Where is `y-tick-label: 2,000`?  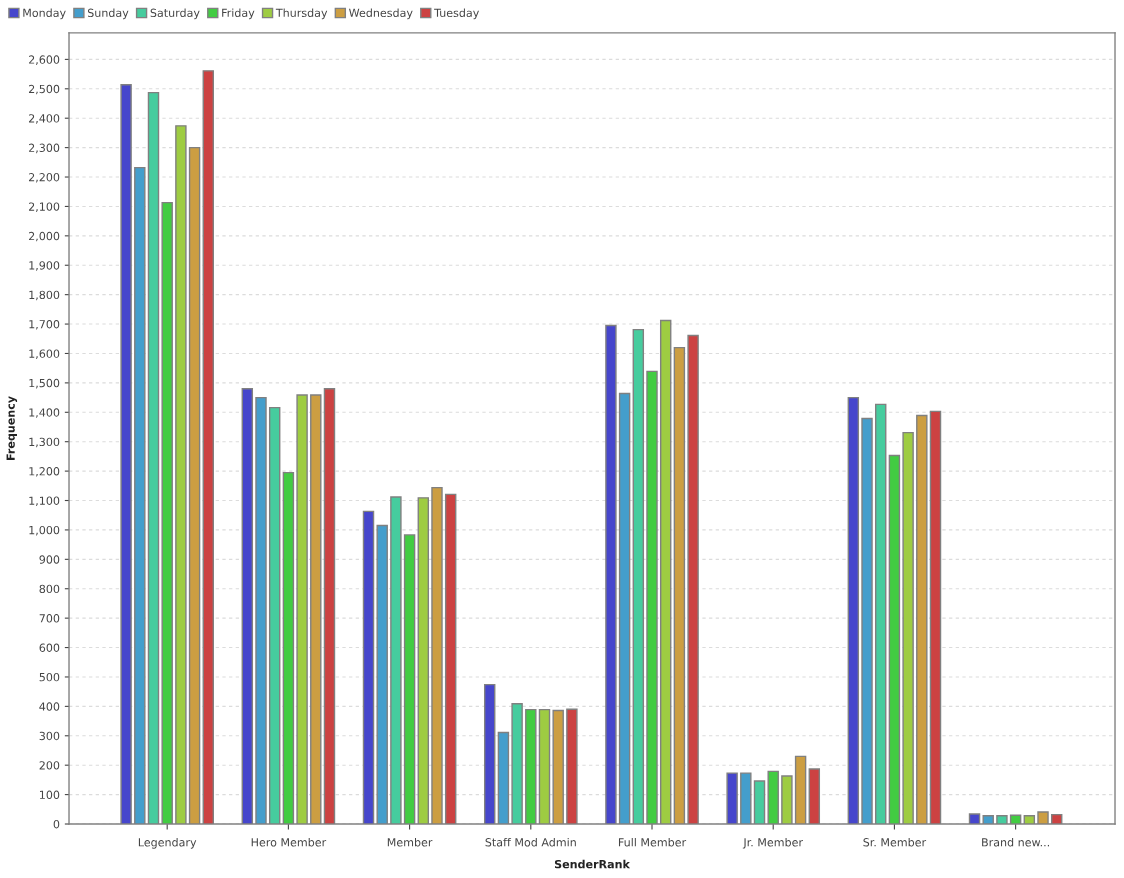
y-tick-label: 2,000 is located at coordinates (44, 236).